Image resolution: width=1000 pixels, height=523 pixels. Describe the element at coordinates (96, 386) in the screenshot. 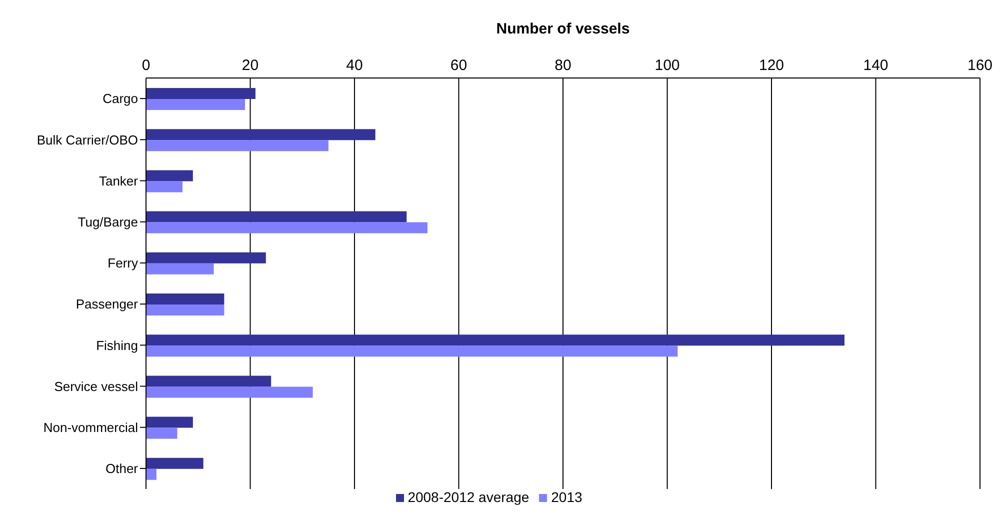

I see `y-tick-label: Service vessel` at that location.